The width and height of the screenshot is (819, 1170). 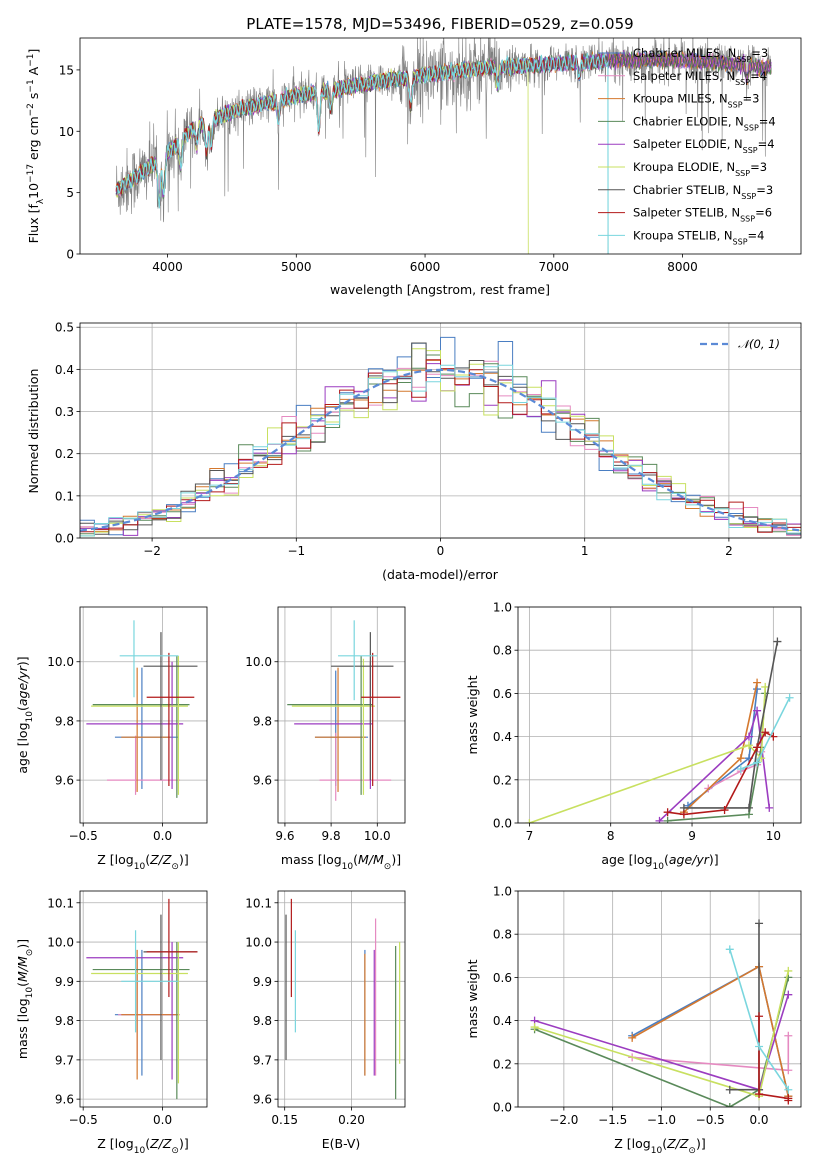 I want to click on label-part: ], so click(x=33, y=51).